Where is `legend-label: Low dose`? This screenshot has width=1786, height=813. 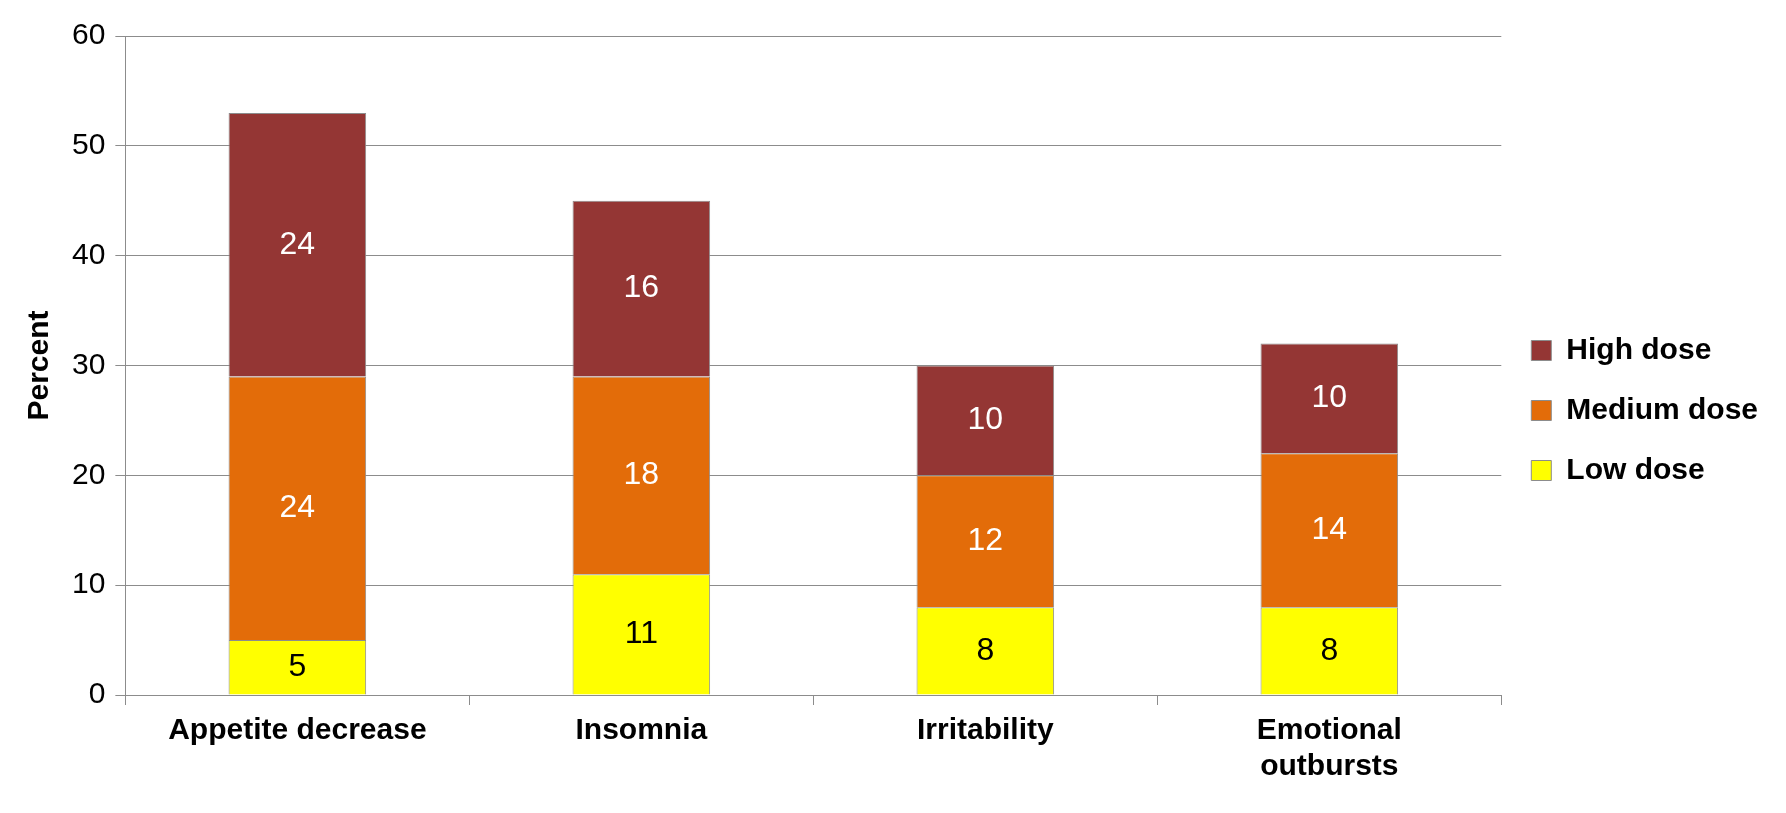 legend-label: Low dose is located at coordinates (1635, 468).